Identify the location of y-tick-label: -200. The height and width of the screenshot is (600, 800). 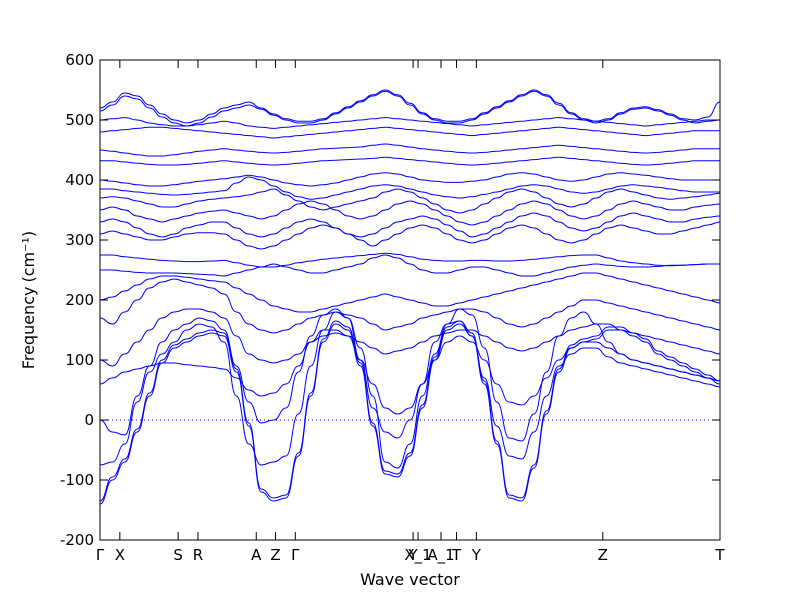
(77, 540).